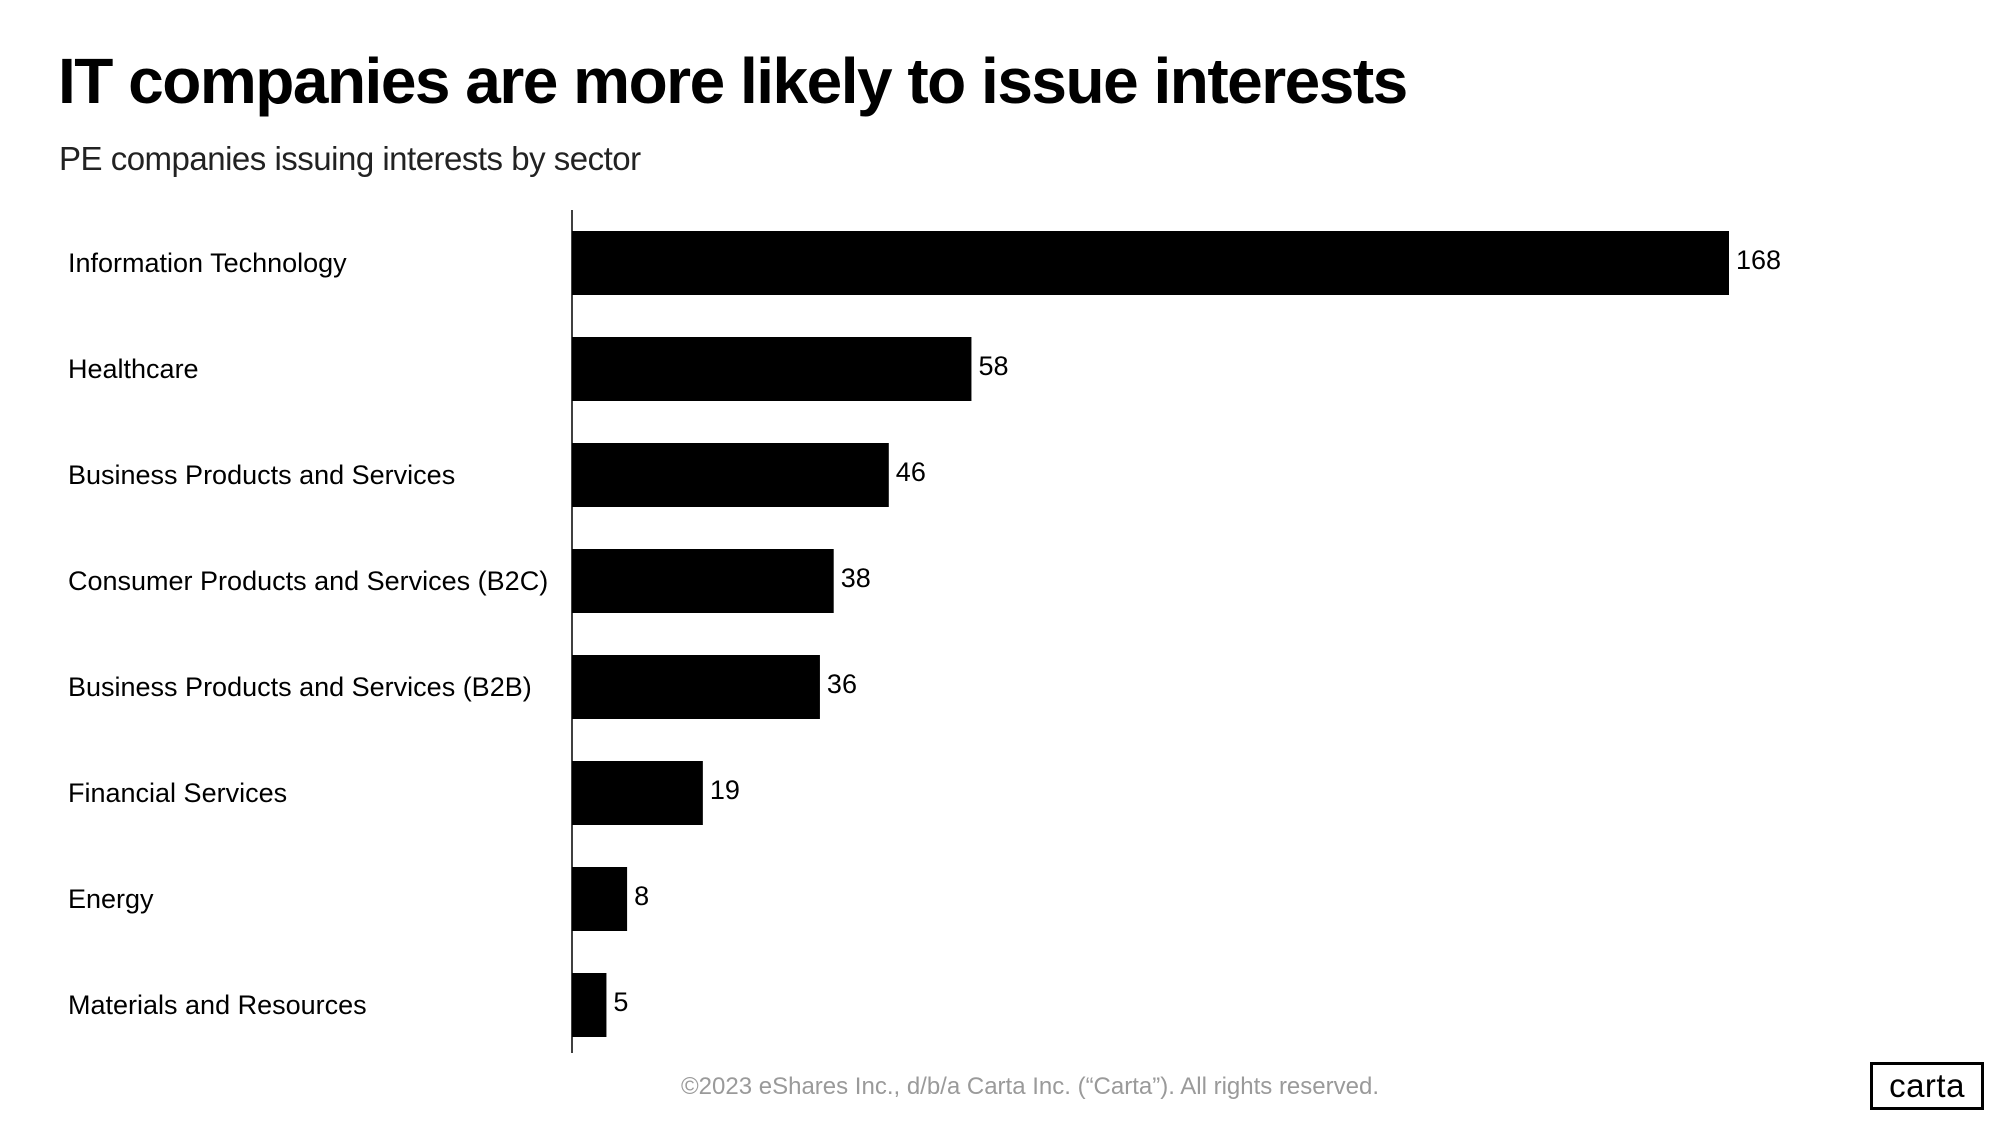 Image resolution: width=1999 pixels, height=1125 pixels. What do you see at coordinates (300, 687) in the screenshot?
I see `category-label: Business Products and Services (B2B)` at bounding box center [300, 687].